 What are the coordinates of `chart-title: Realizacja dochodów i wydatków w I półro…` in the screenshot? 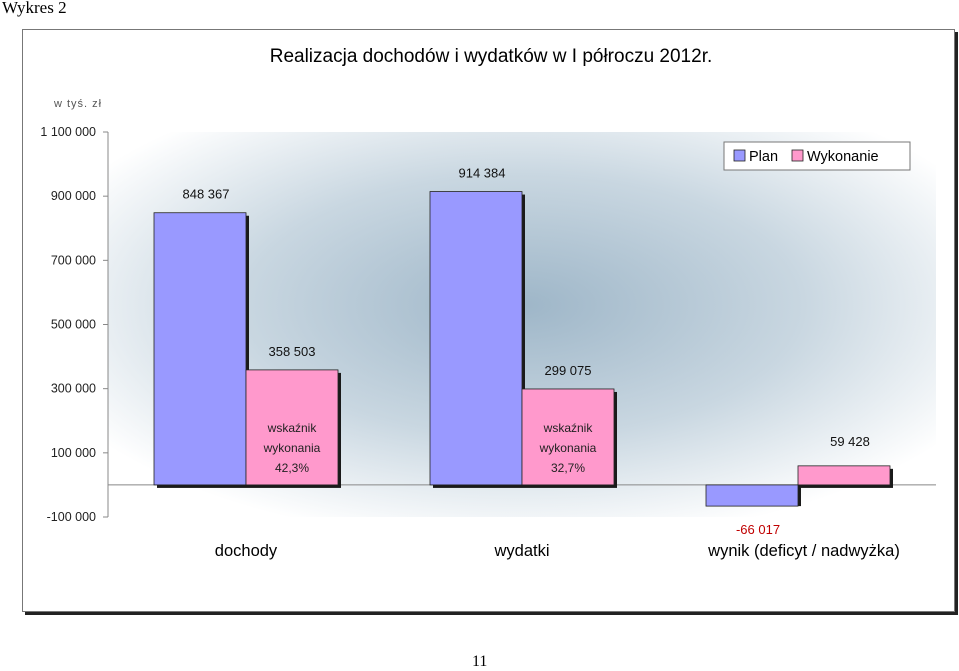 It's located at (491, 56).